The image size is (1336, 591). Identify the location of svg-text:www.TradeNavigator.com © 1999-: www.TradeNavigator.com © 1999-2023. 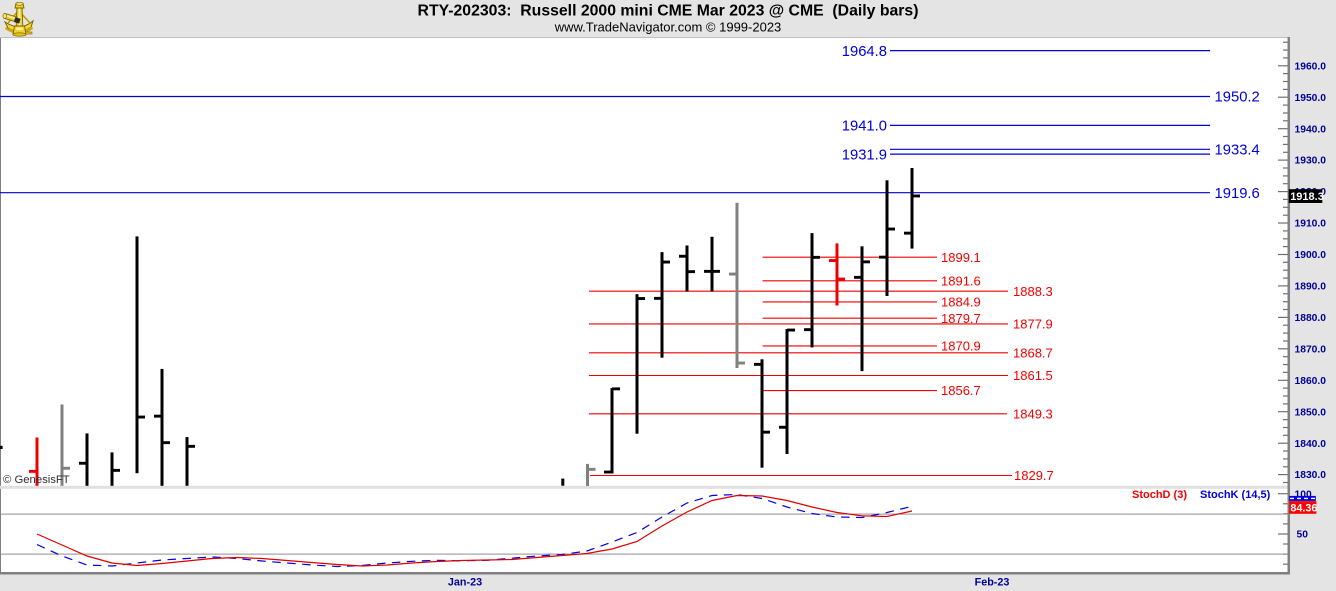
(668, 27).